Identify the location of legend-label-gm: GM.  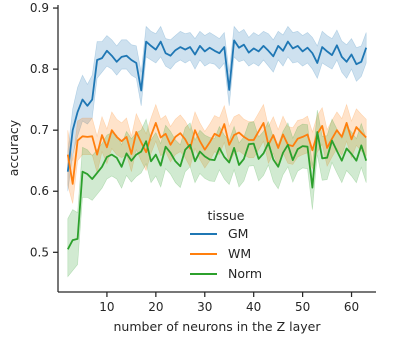
(238, 233).